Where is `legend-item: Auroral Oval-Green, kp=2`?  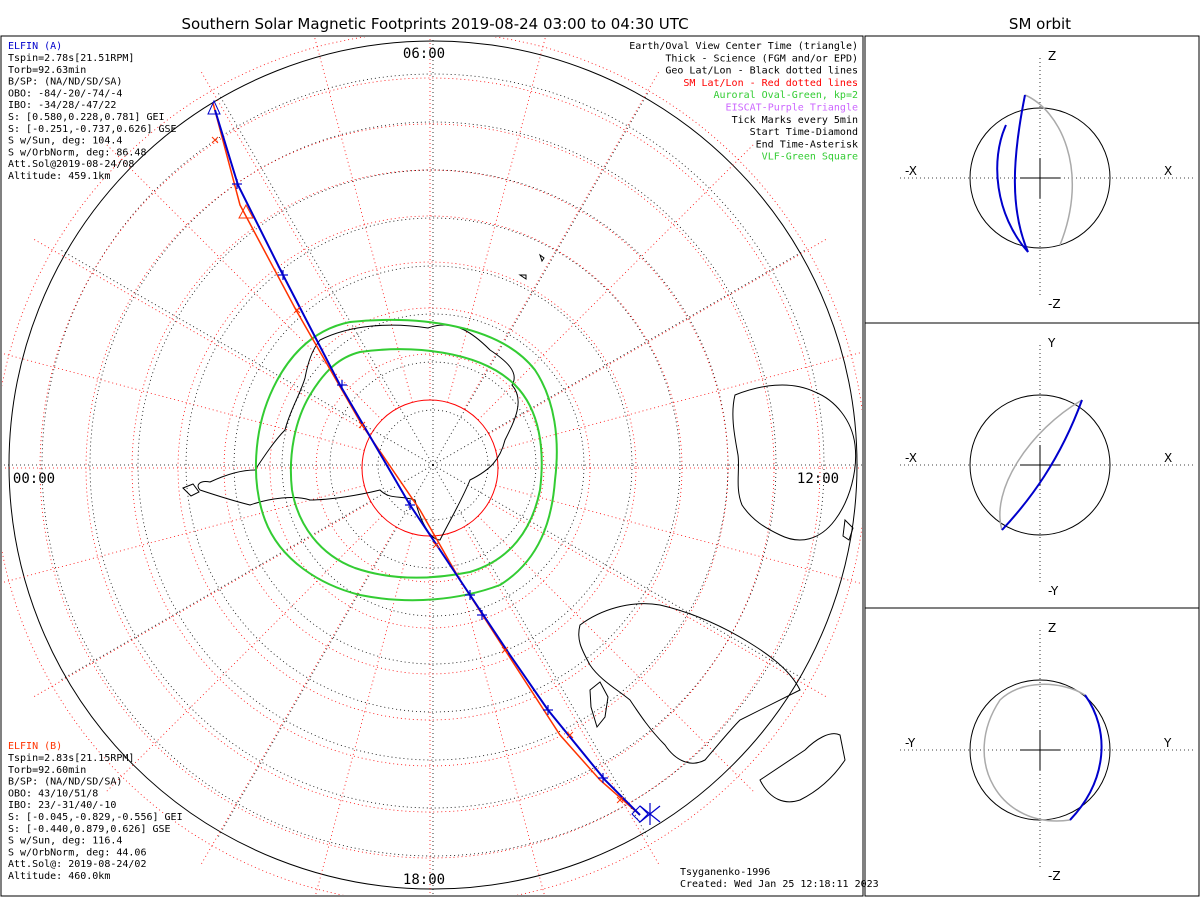
legend-item: Auroral Oval-Green, kp=2 is located at coordinates (786, 95).